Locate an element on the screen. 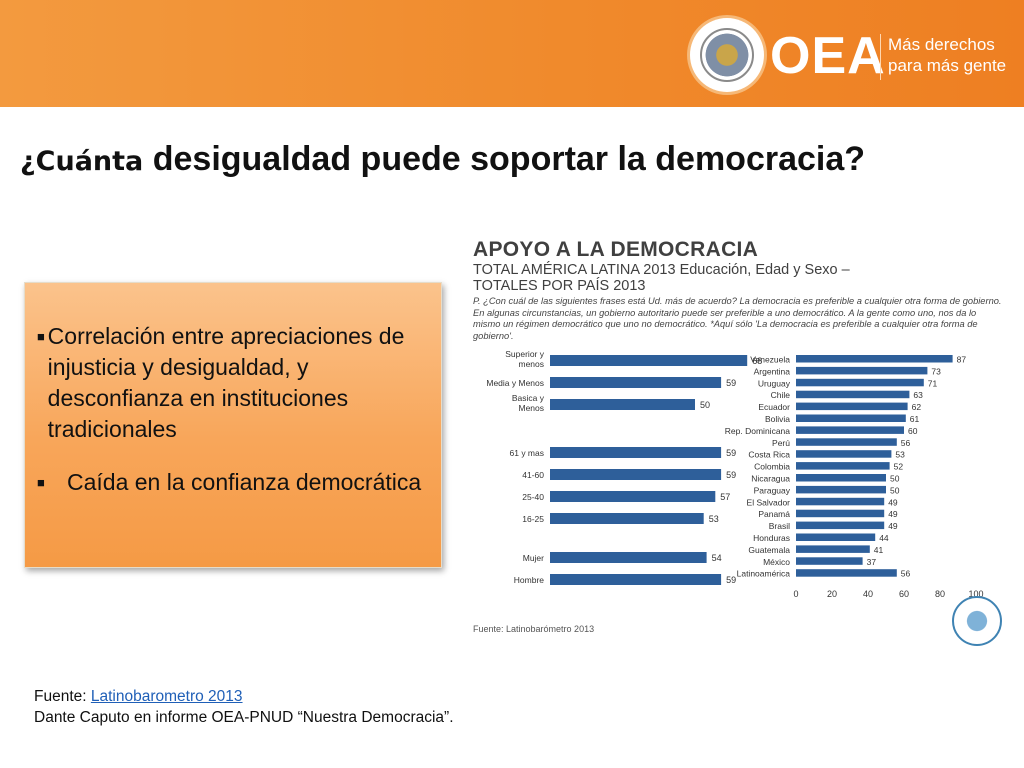 This screenshot has height=768, width=1024. data-label: 57 is located at coordinates (725, 497).